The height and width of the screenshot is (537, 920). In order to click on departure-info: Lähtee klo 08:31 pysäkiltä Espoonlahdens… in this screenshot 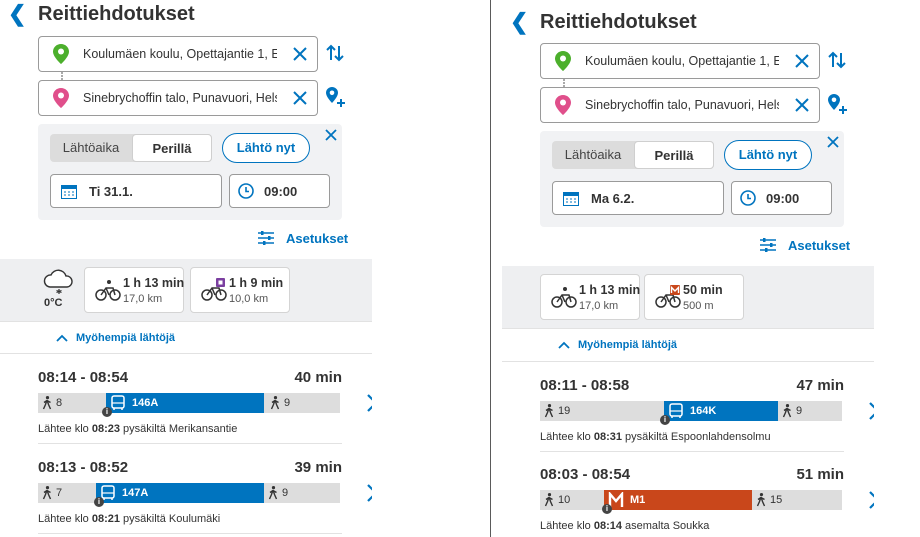, I will do `click(655, 437)`.